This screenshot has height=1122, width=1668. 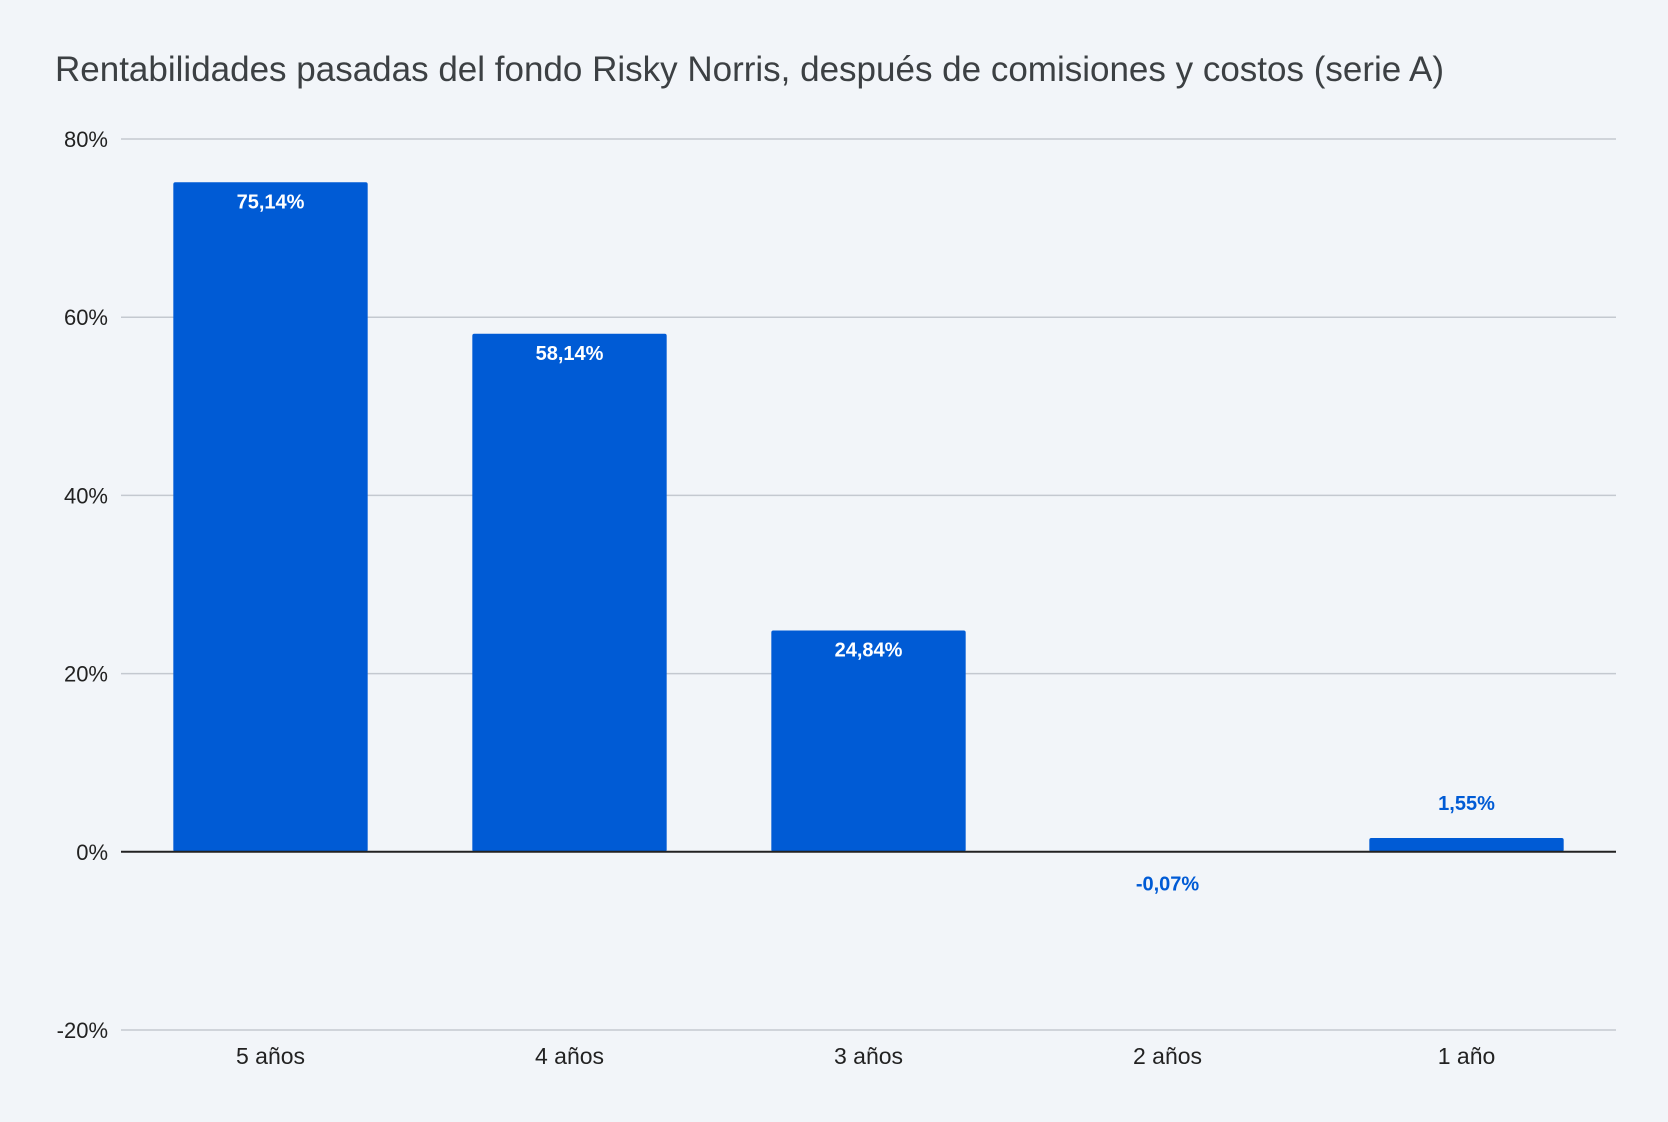 What do you see at coordinates (82, 1030) in the screenshot?
I see `y-tick-label: -20%` at bounding box center [82, 1030].